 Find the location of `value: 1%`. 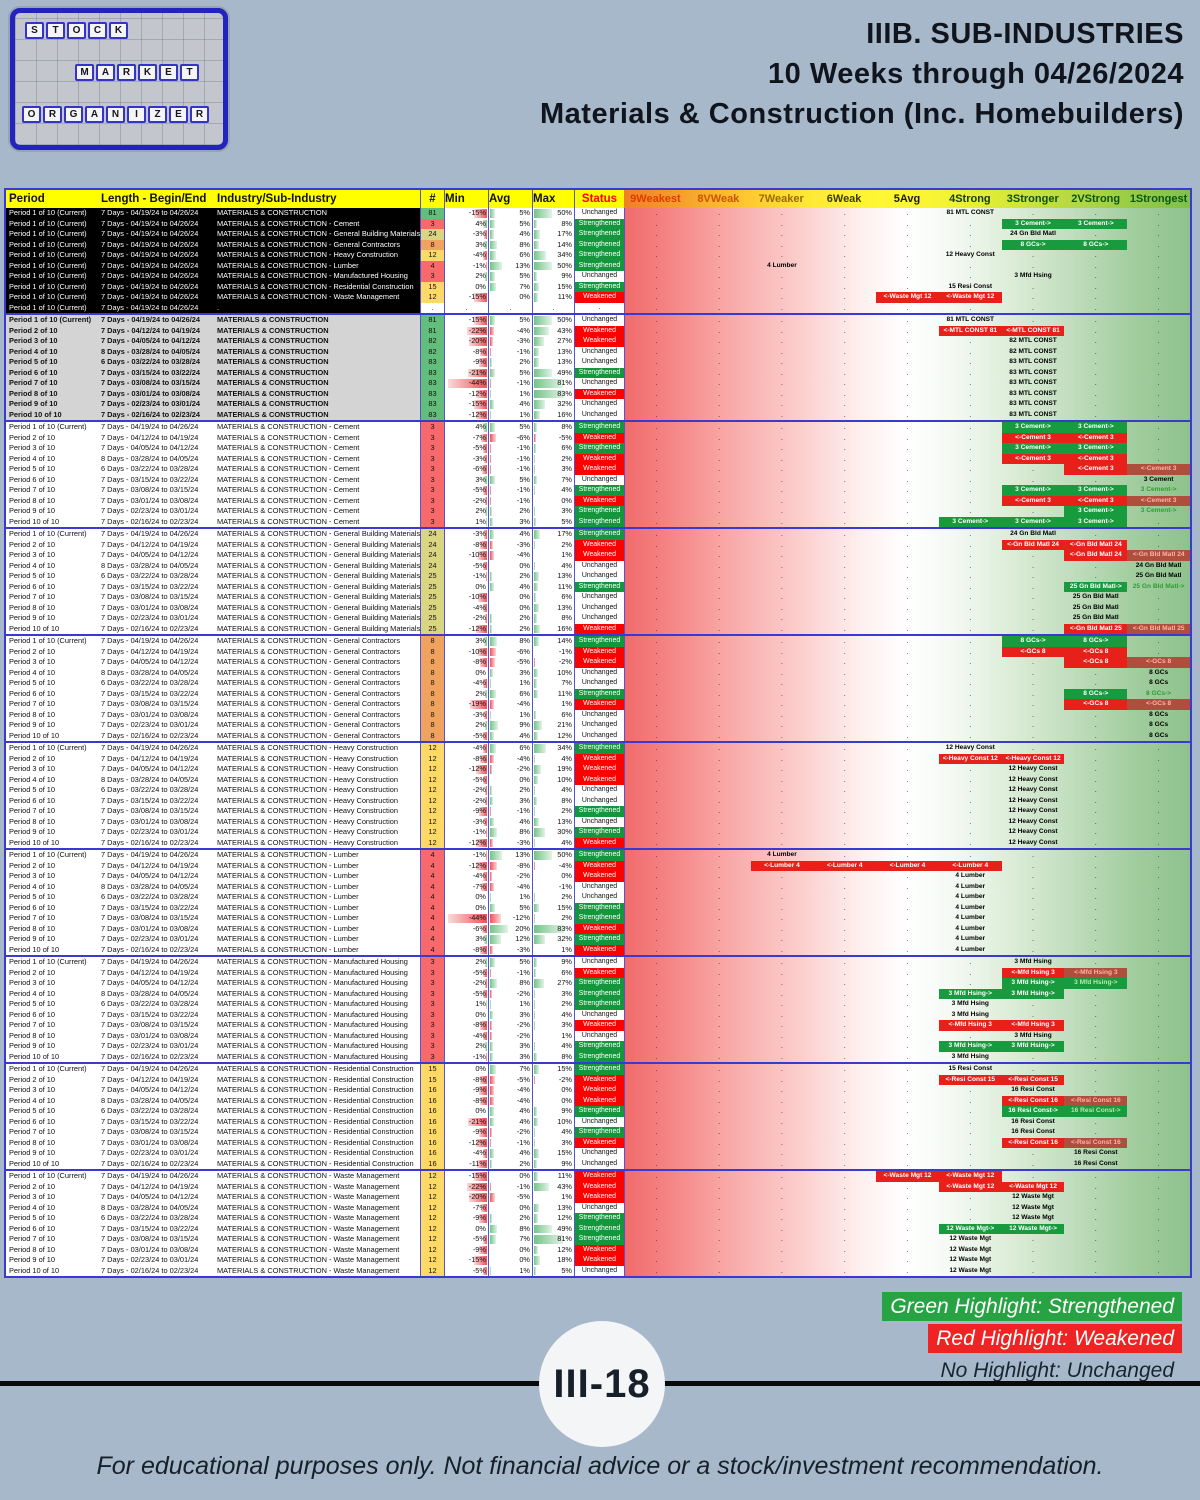

value: 1% is located at coordinates (480, 1003).